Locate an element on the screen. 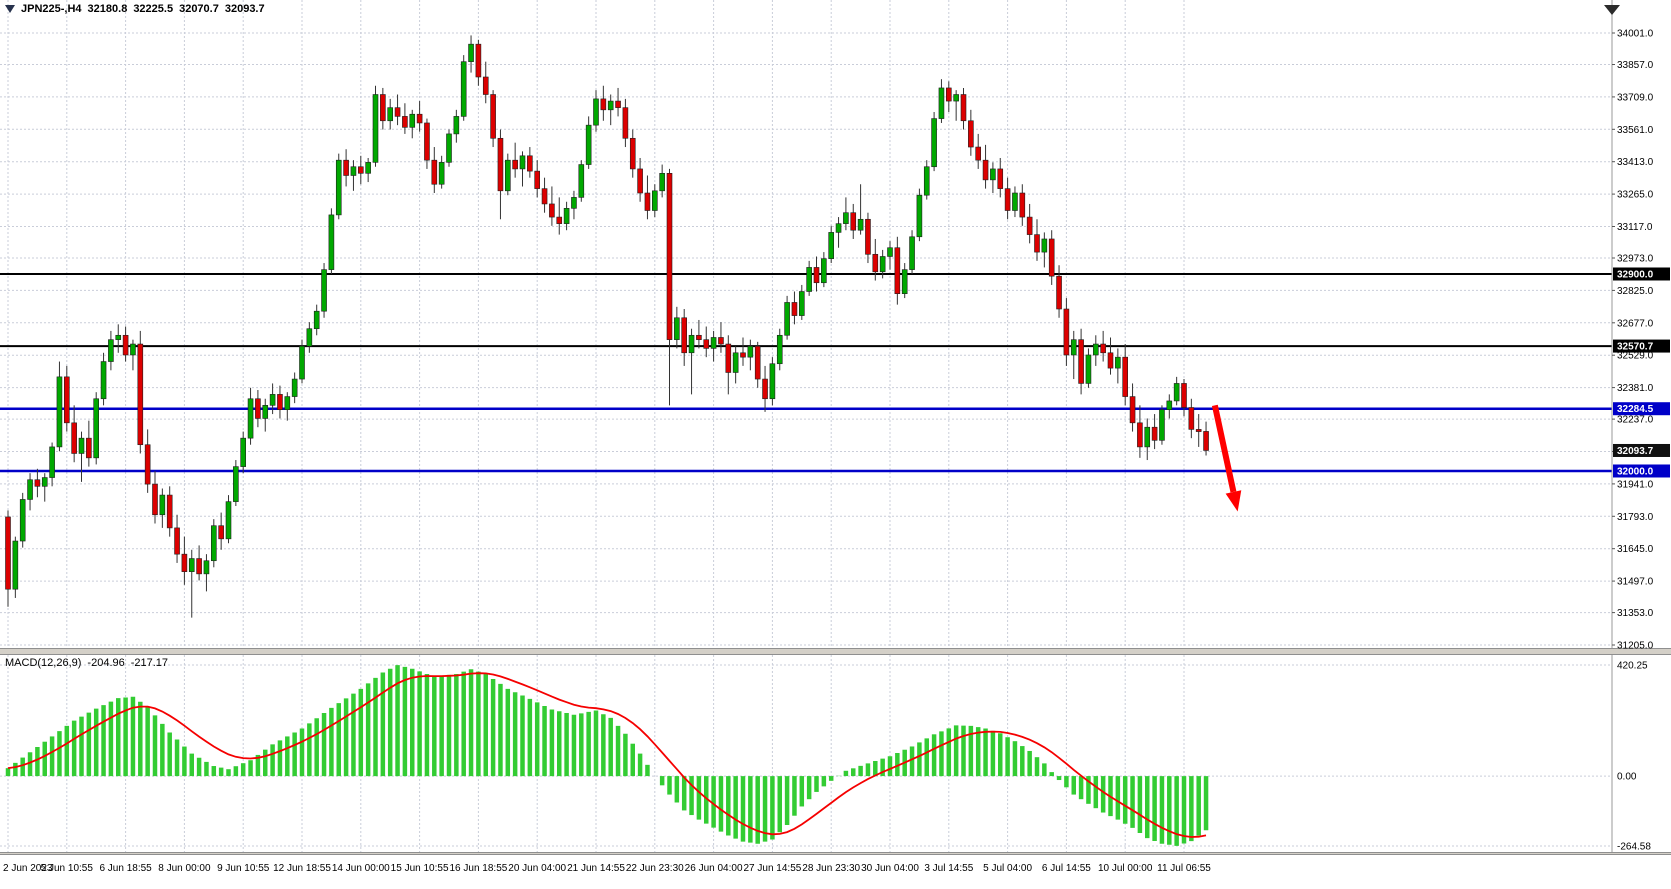 Image resolution: width=1671 pixels, height=889 pixels. svg-text: 5 Jul 04:00 is located at coordinates (1007, 868).